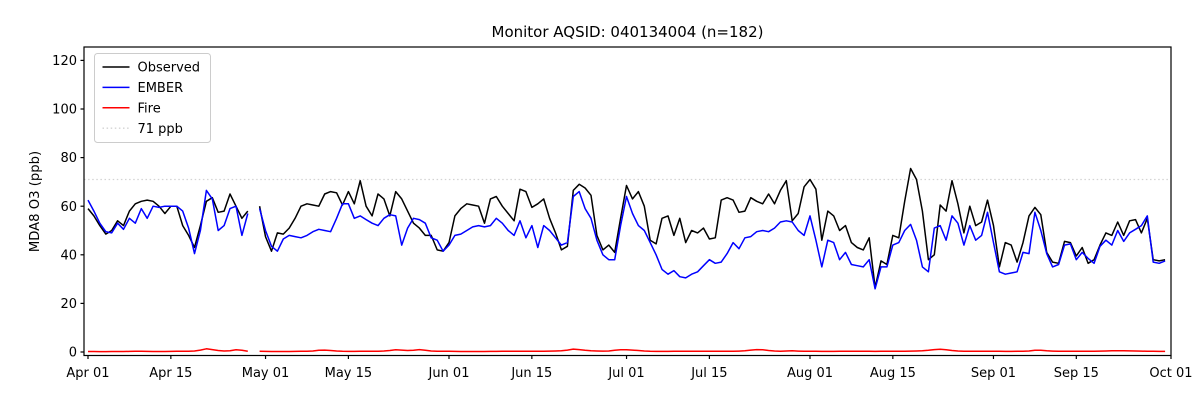  I want to click on y-tick-label: 120, so click(64, 61).